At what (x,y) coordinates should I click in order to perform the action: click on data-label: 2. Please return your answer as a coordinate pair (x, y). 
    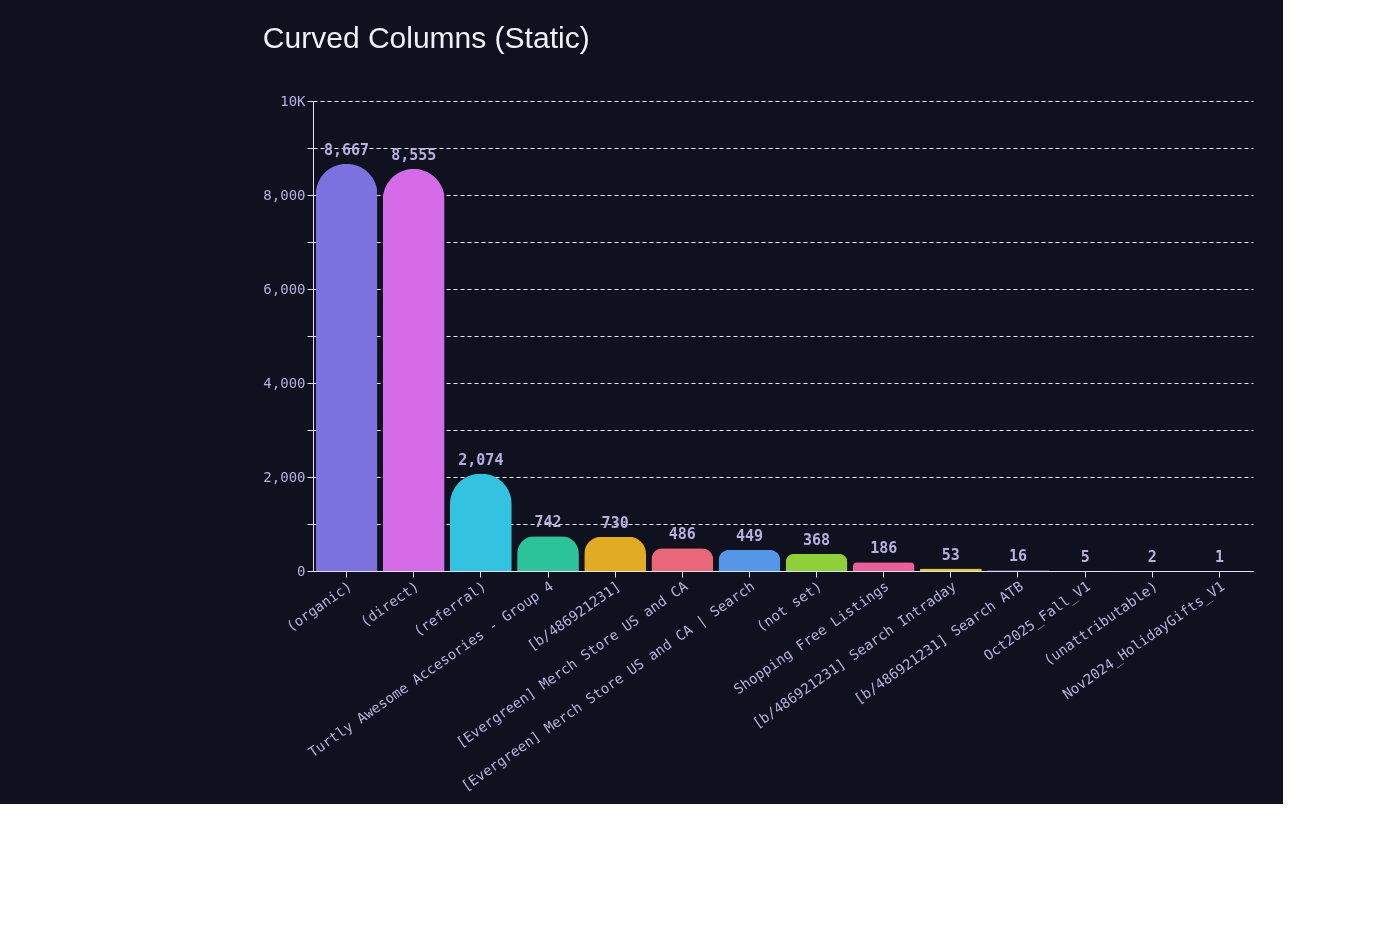
    Looking at the image, I should click on (1152, 556).